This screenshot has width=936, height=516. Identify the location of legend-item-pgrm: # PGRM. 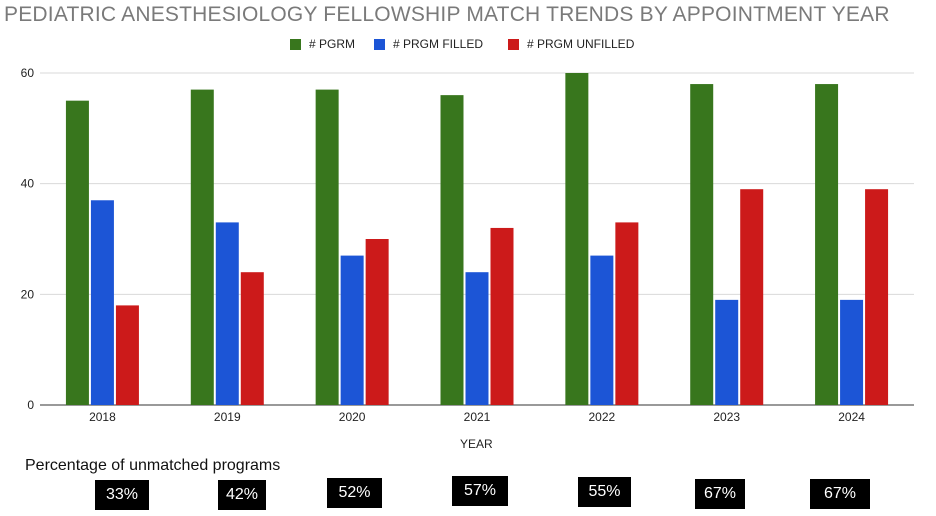
(322, 44).